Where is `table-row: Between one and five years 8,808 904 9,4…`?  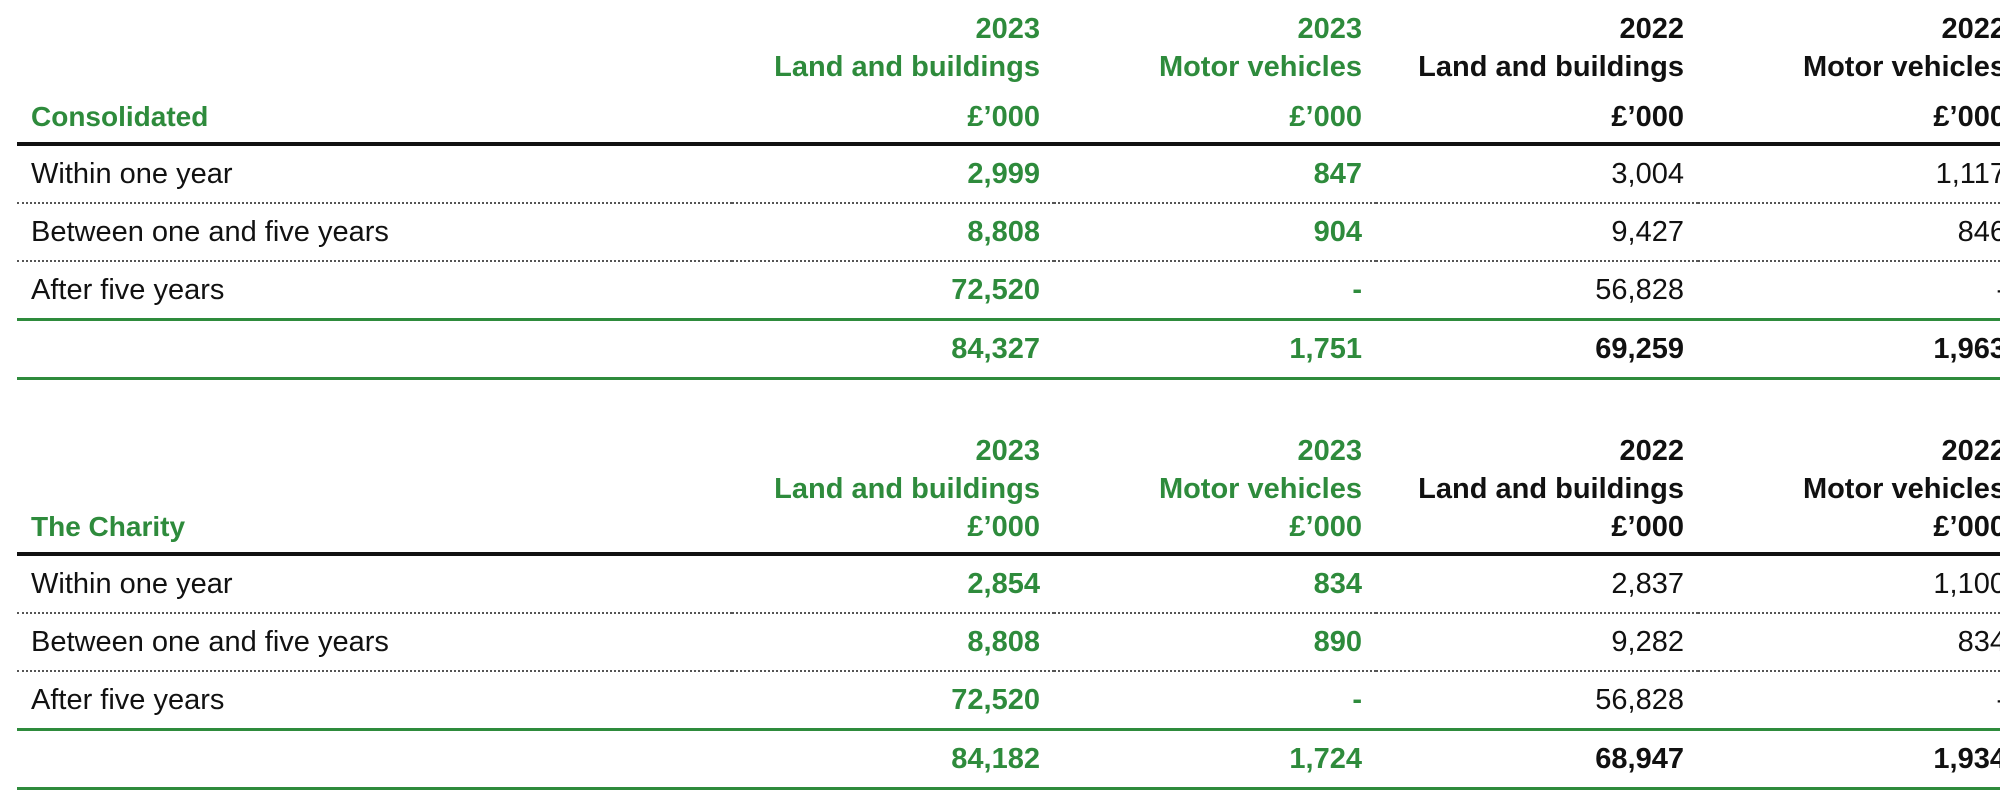
table-row: Between one and five years 8,808 904 9,4… is located at coordinates (1008, 232).